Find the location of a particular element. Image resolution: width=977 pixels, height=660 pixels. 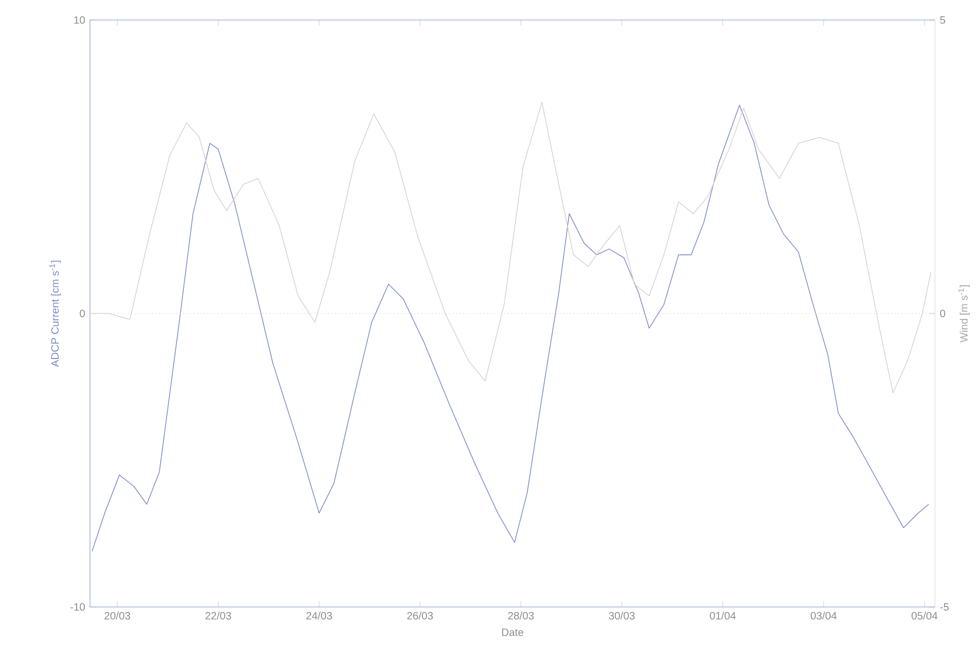

x-tick-label: 03/04 is located at coordinates (823, 616).